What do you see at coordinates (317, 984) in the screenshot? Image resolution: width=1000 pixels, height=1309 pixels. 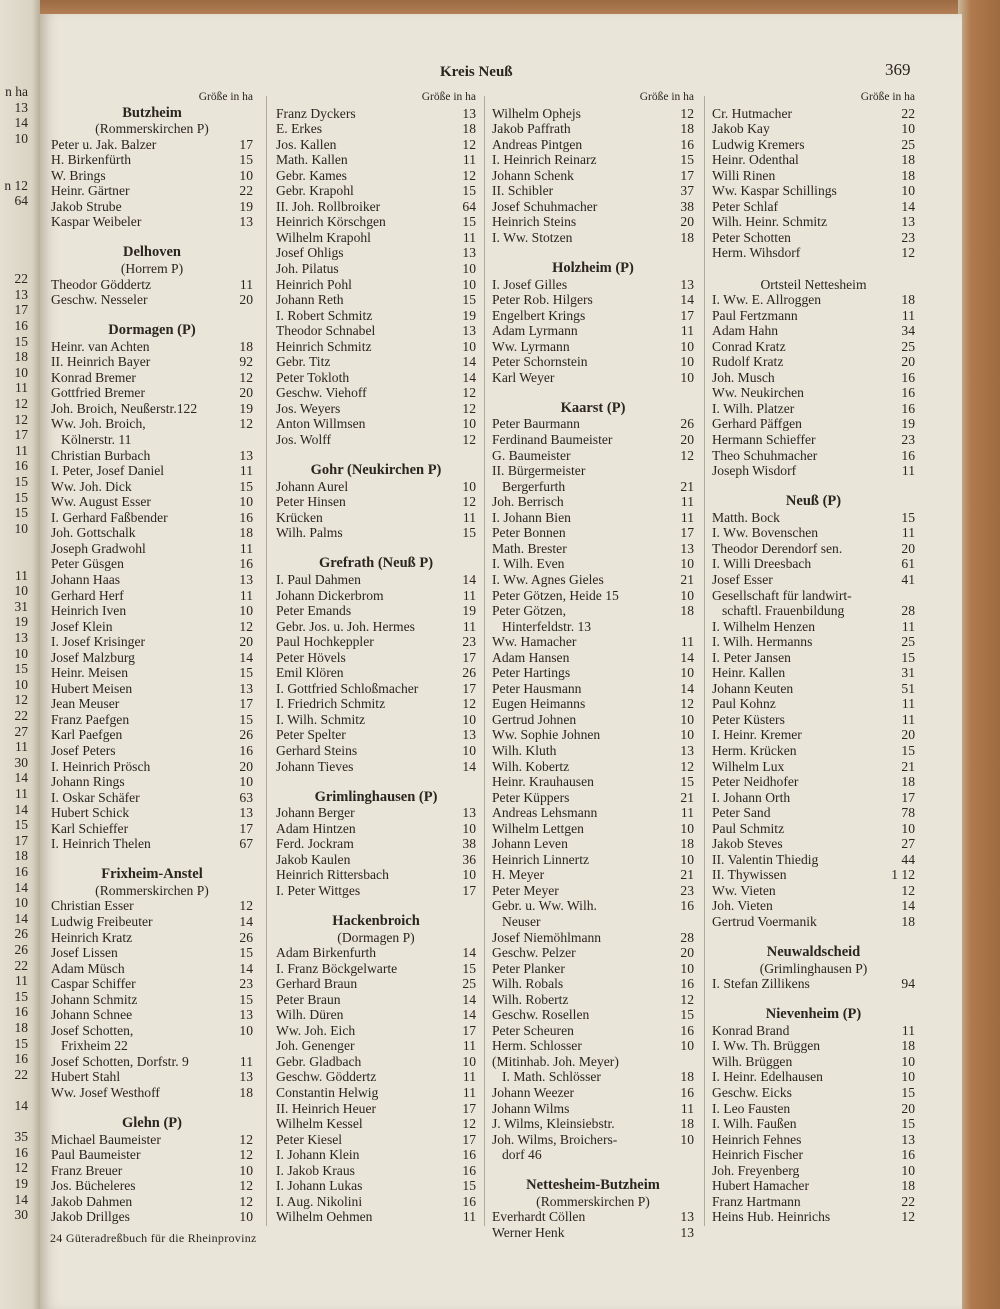 I see `owner-name: Gerhard Braun` at bounding box center [317, 984].